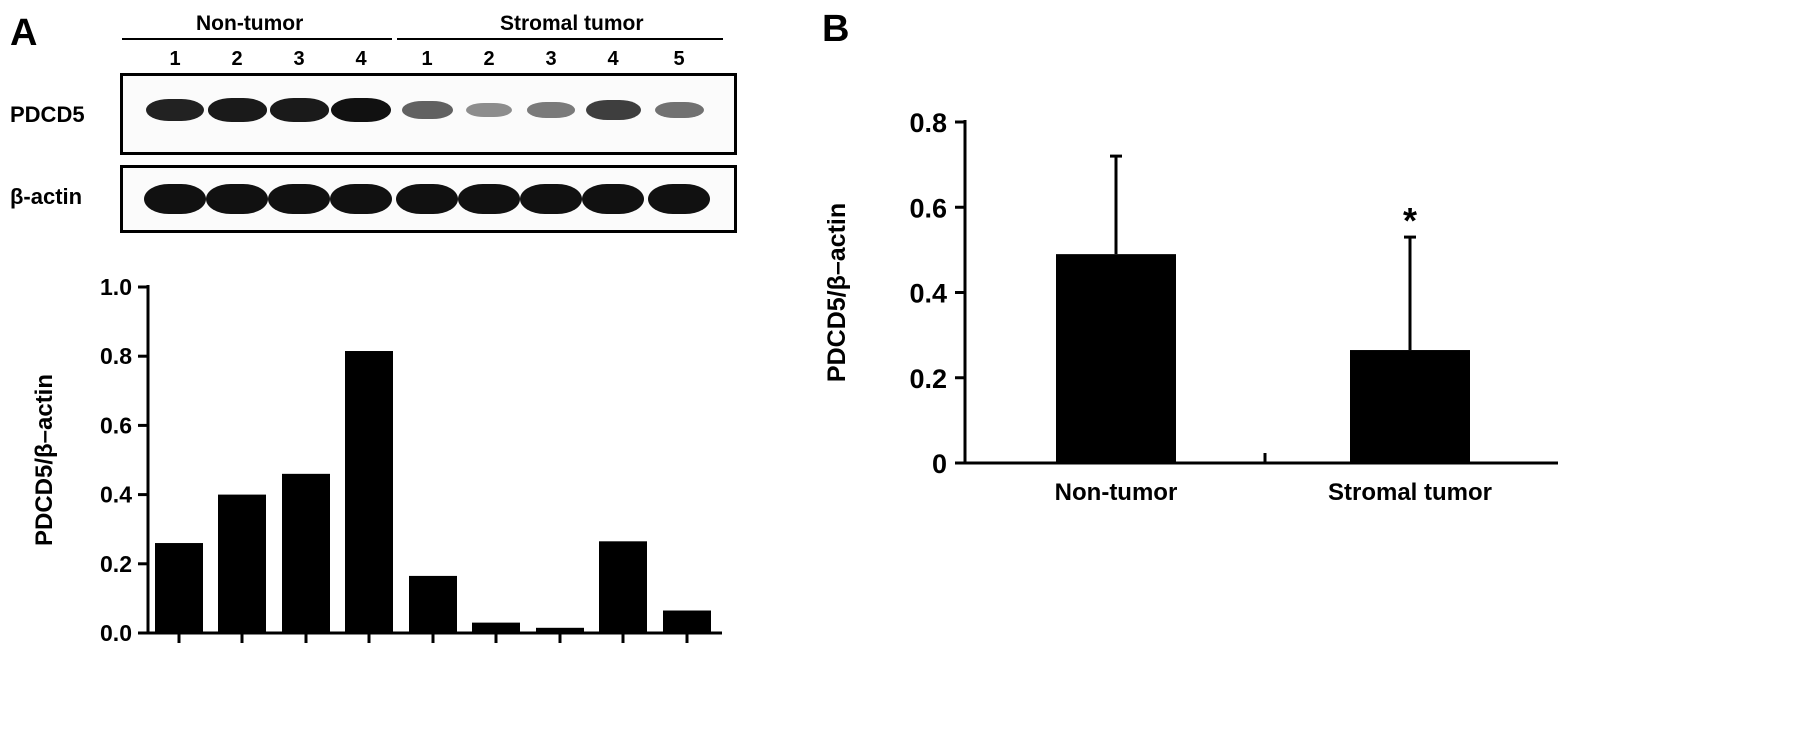  I want to click on x-tick-label: Stromal tumor, so click(1410, 492).